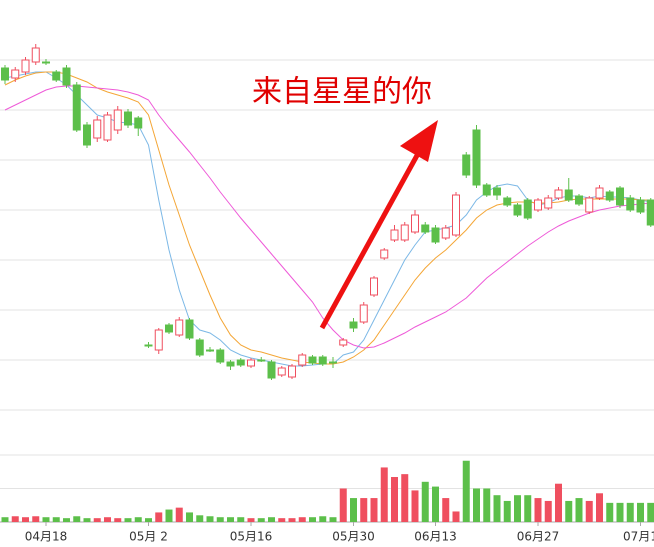 This screenshot has width=654, height=547. Describe the element at coordinates (638, 537) in the screenshot. I see `x-tick-label: 07月1` at that location.